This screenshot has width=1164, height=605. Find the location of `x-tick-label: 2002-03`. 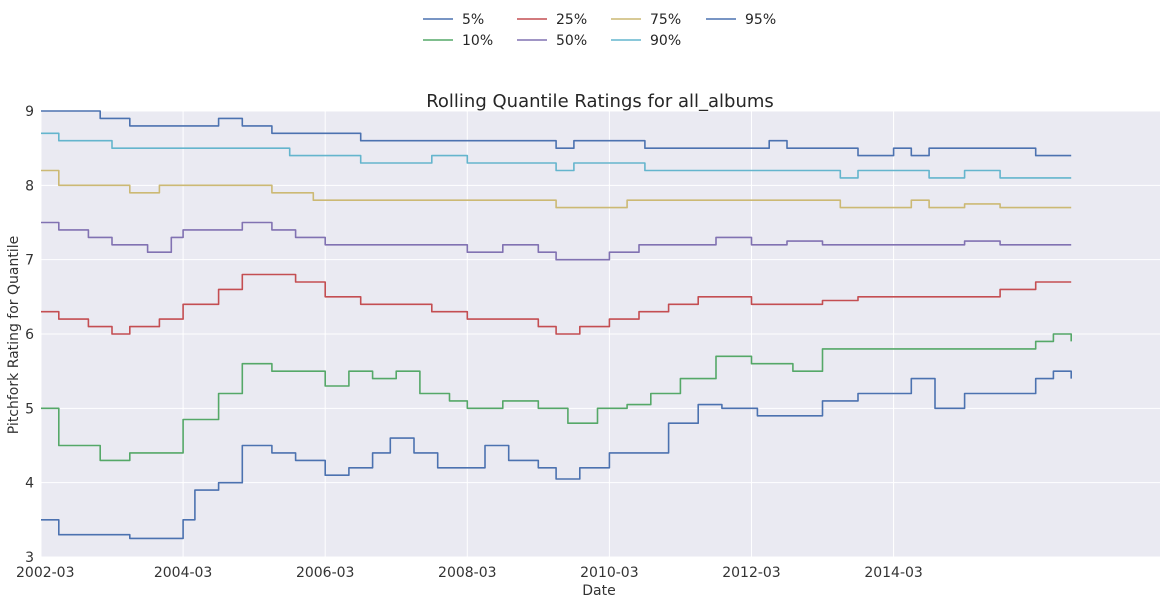

x-tick-label: 2002-03 is located at coordinates (45, 573).